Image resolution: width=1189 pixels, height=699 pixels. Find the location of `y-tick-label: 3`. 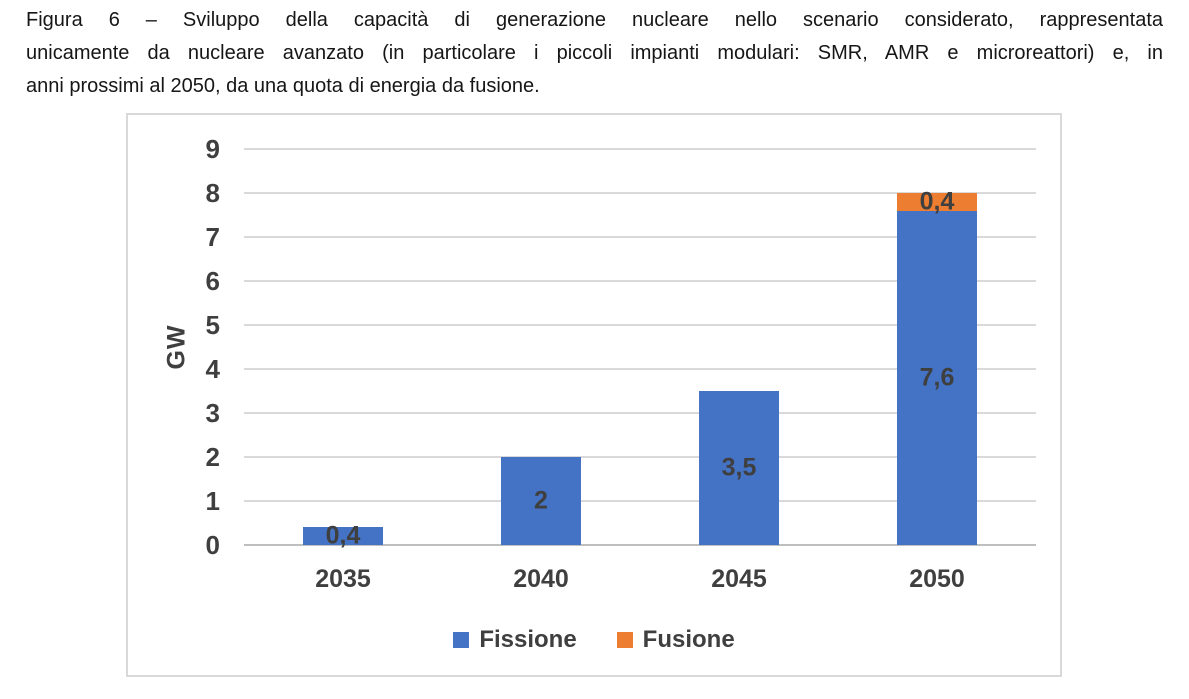

y-tick-label: 3 is located at coordinates (212, 413).